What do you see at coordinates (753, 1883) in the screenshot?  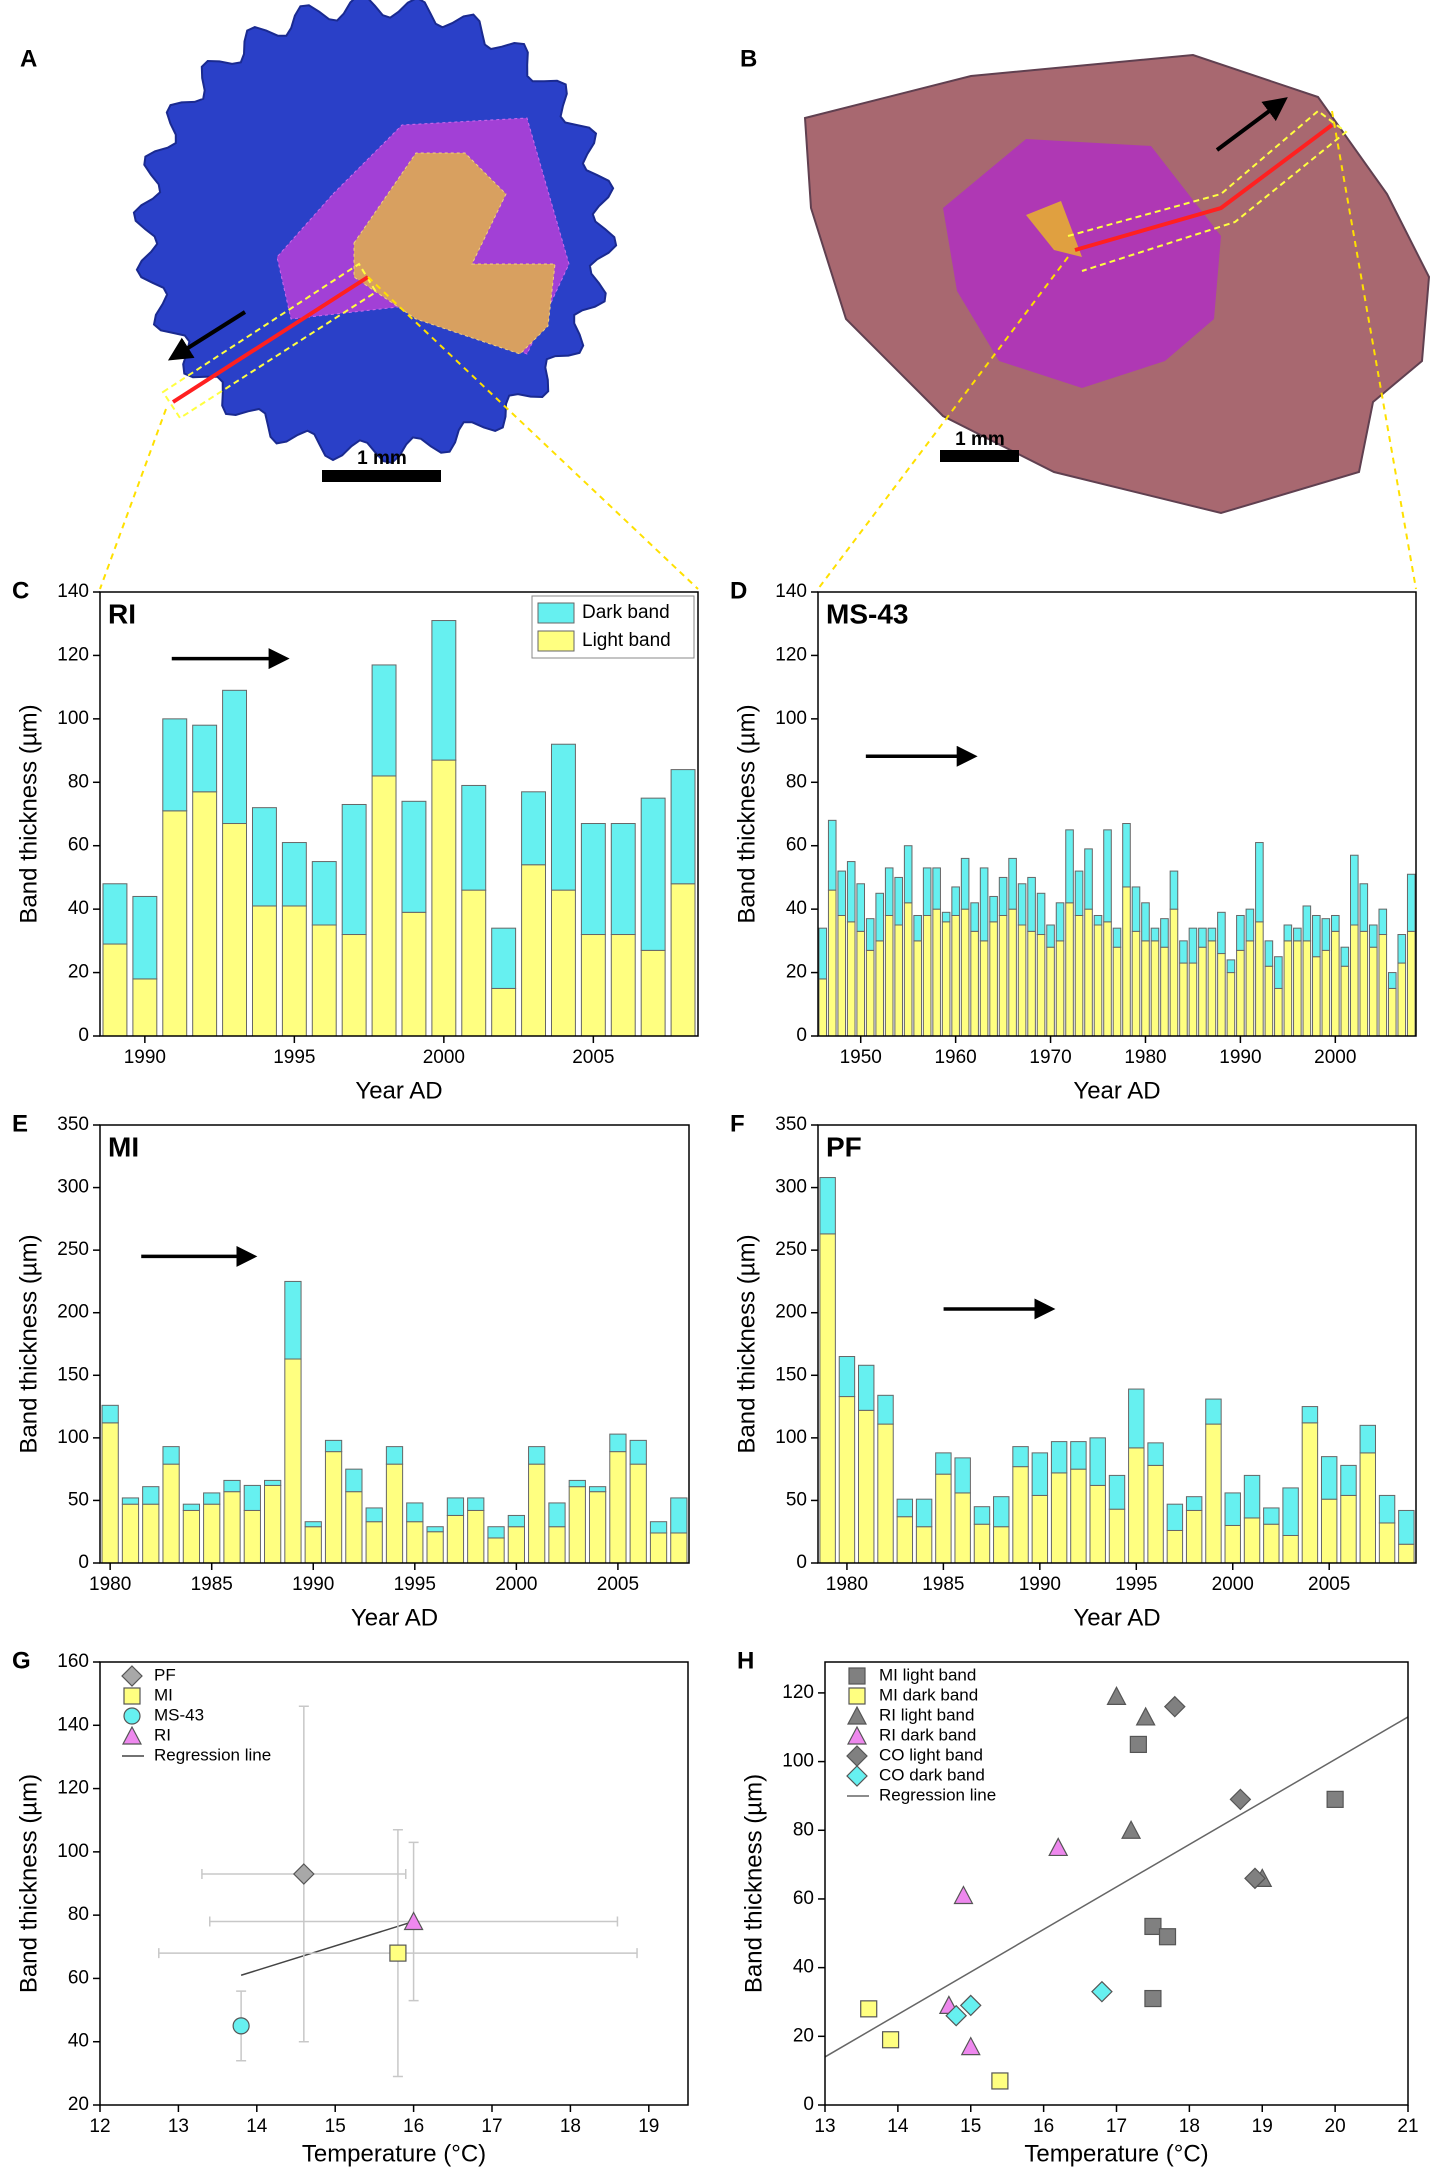 I see `y-axis-label: Band thickness (µm)` at bounding box center [753, 1883].